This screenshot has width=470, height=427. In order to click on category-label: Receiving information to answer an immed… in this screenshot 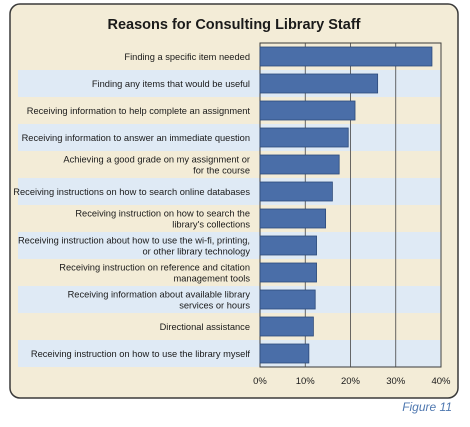, I will do `click(136, 138)`.